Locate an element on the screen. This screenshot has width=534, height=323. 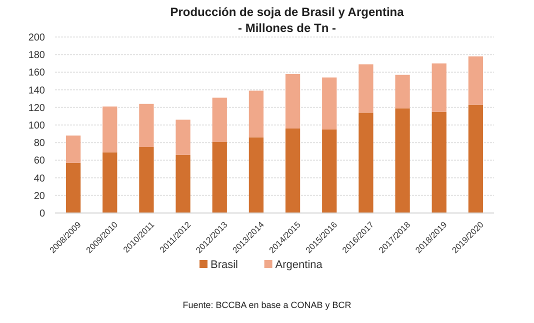
y-tick-label: 40 is located at coordinates (40, 178).